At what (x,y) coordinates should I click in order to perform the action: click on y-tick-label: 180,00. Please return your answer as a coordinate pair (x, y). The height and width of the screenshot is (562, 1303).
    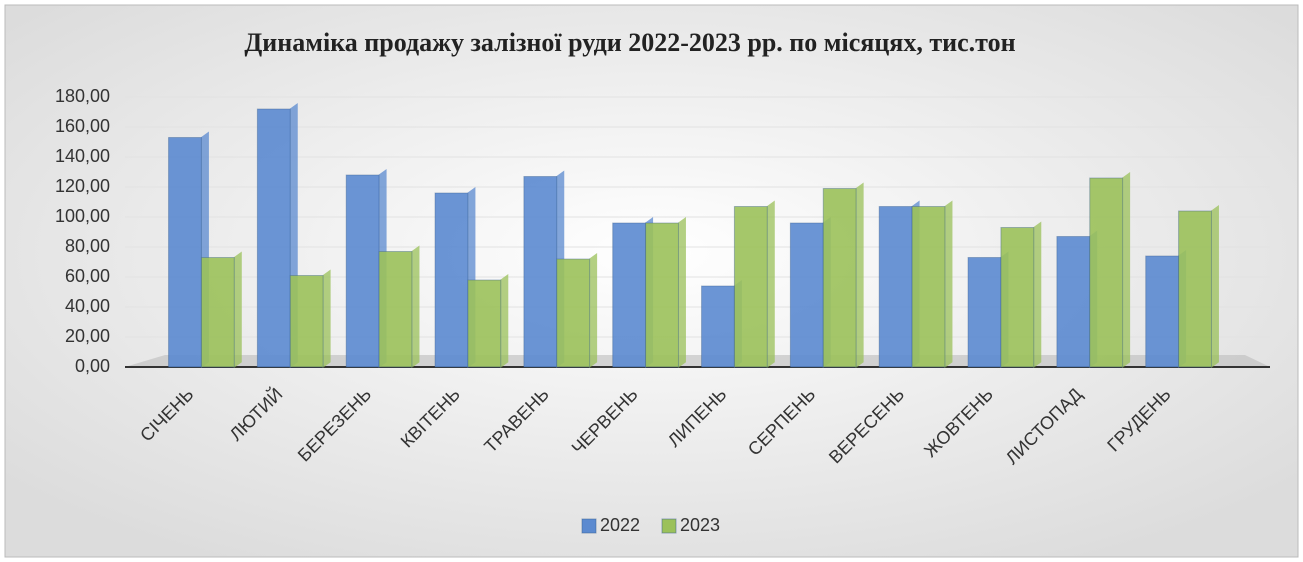
    Looking at the image, I should click on (82, 96).